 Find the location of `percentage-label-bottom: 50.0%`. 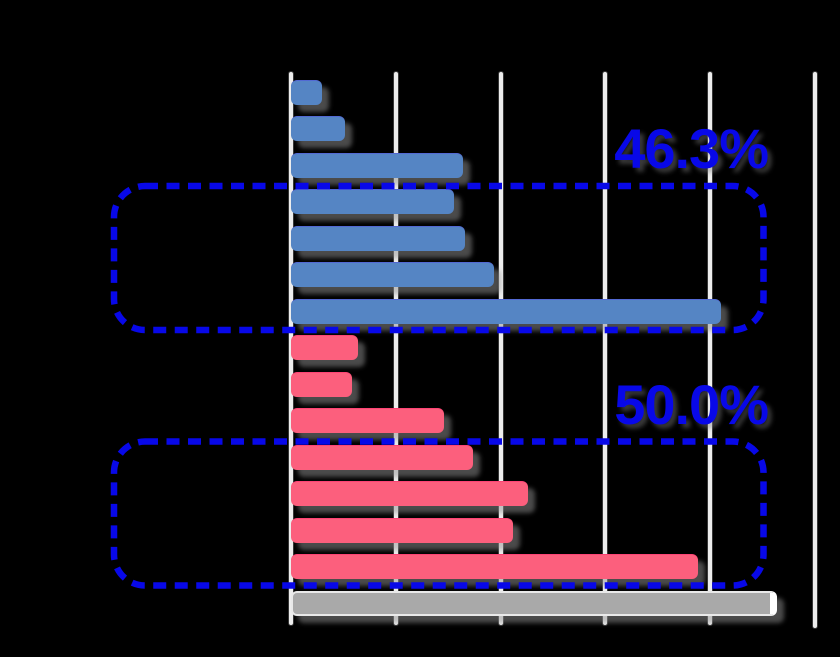

percentage-label-bottom: 50.0% is located at coordinates (691, 404).